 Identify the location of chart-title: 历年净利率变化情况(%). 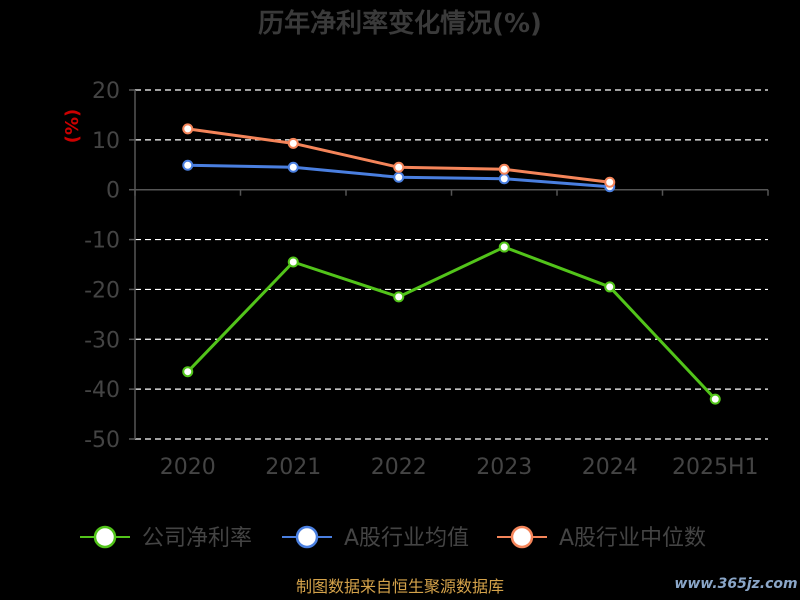
(400, 23).